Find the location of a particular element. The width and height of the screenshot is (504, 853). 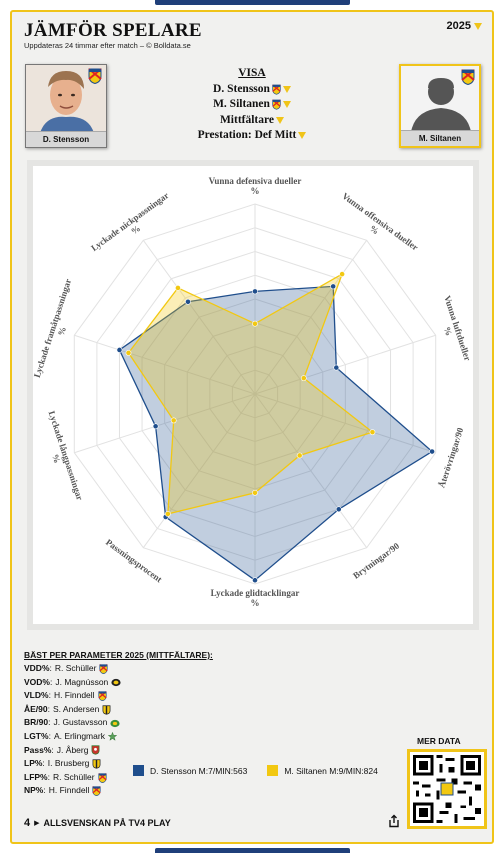

player1-card: D. Stensson is located at coordinates (66, 106).